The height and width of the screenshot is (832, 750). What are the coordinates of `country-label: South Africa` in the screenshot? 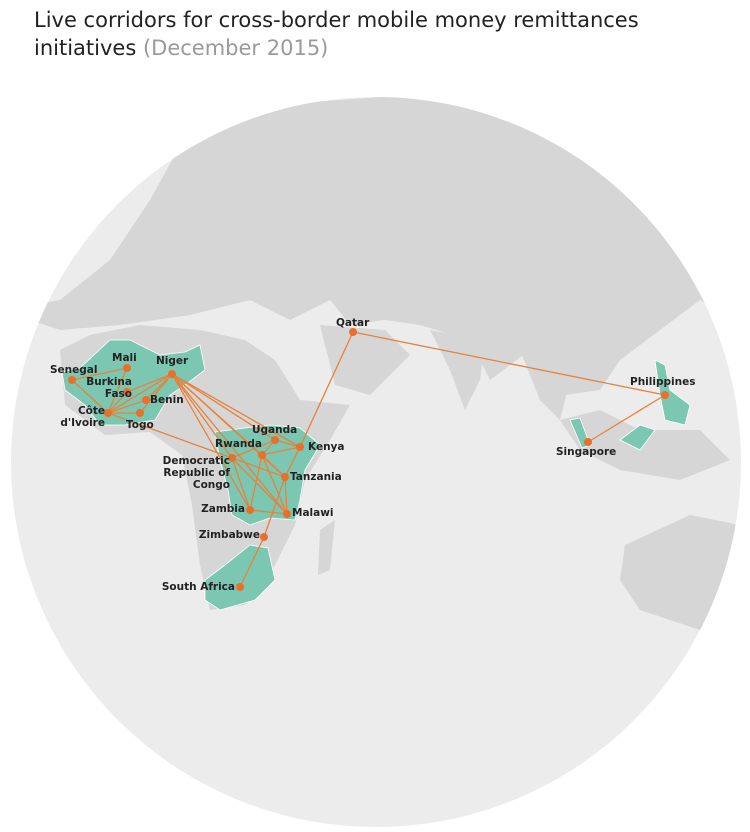 It's located at (198, 587).